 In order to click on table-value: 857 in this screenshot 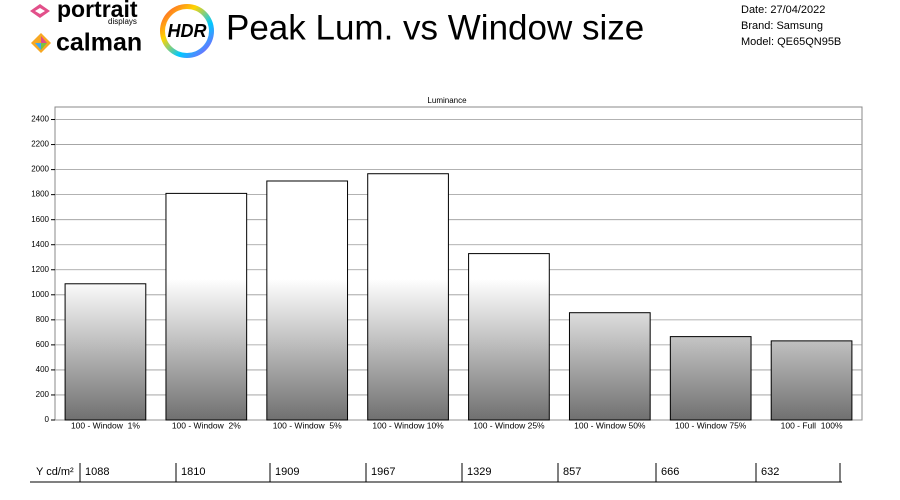, I will do `click(572, 472)`.